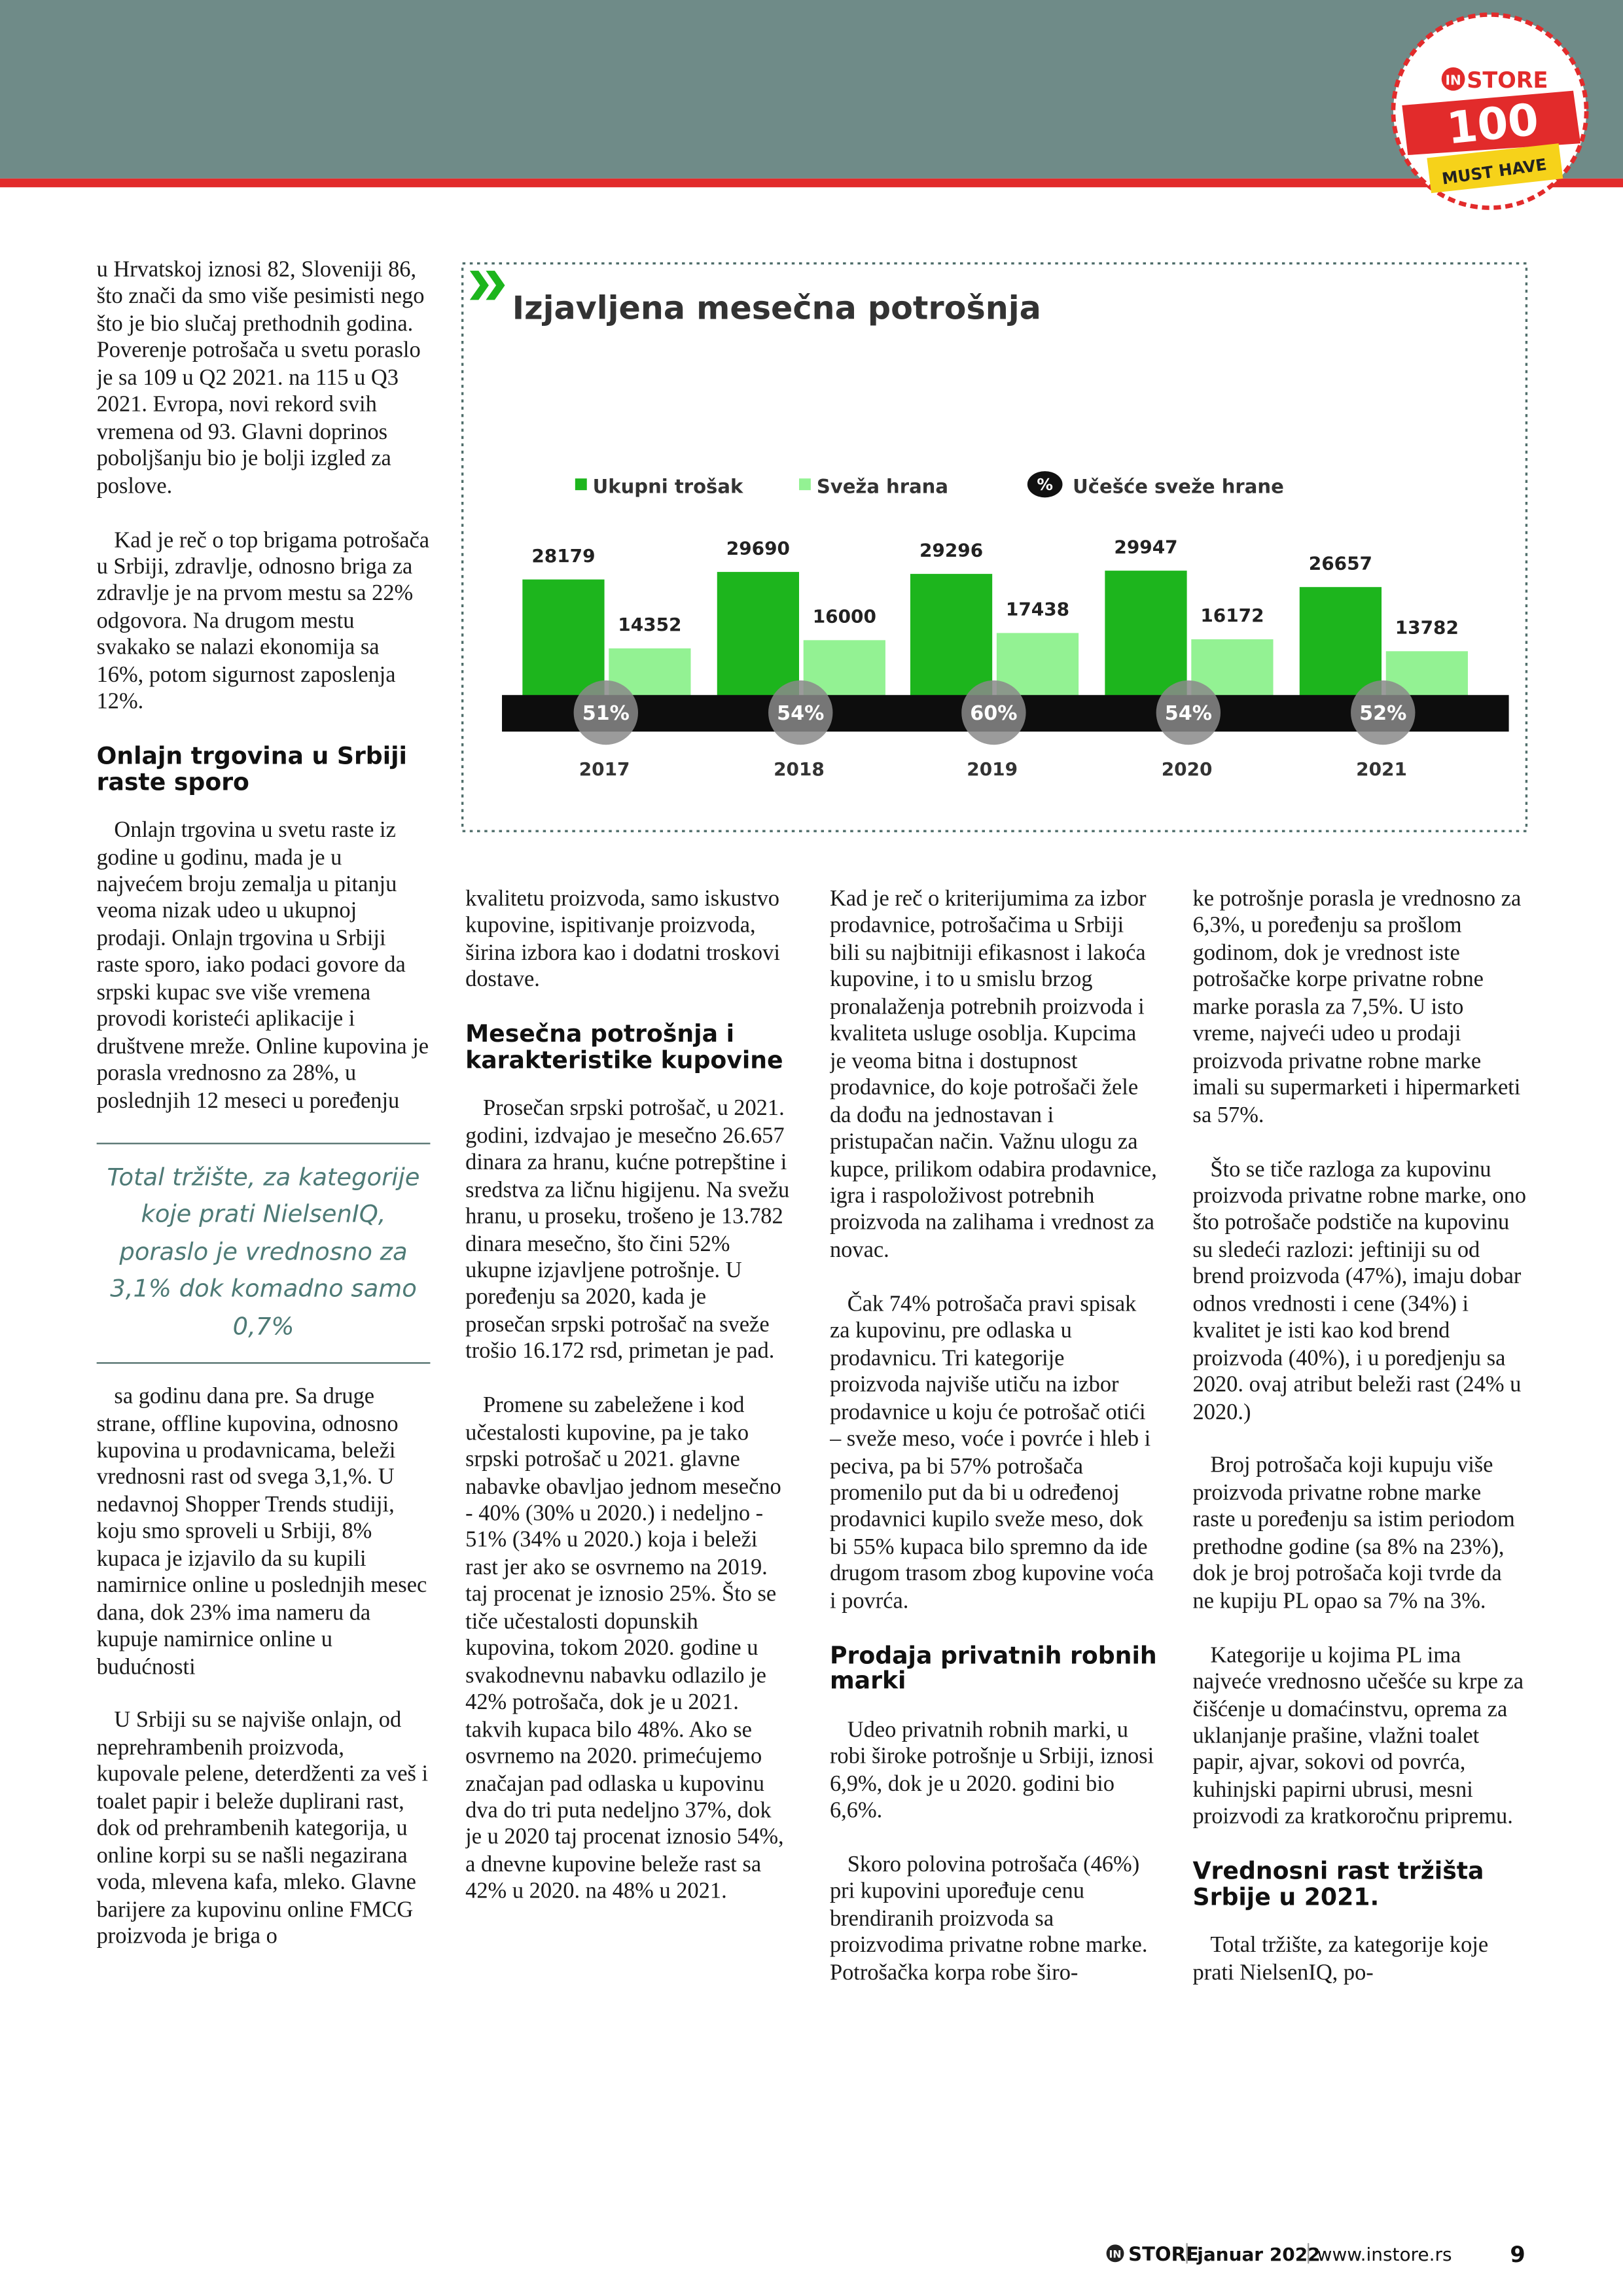  What do you see at coordinates (1163, 2254) in the screenshot?
I see `footer-store: STORE` at bounding box center [1163, 2254].